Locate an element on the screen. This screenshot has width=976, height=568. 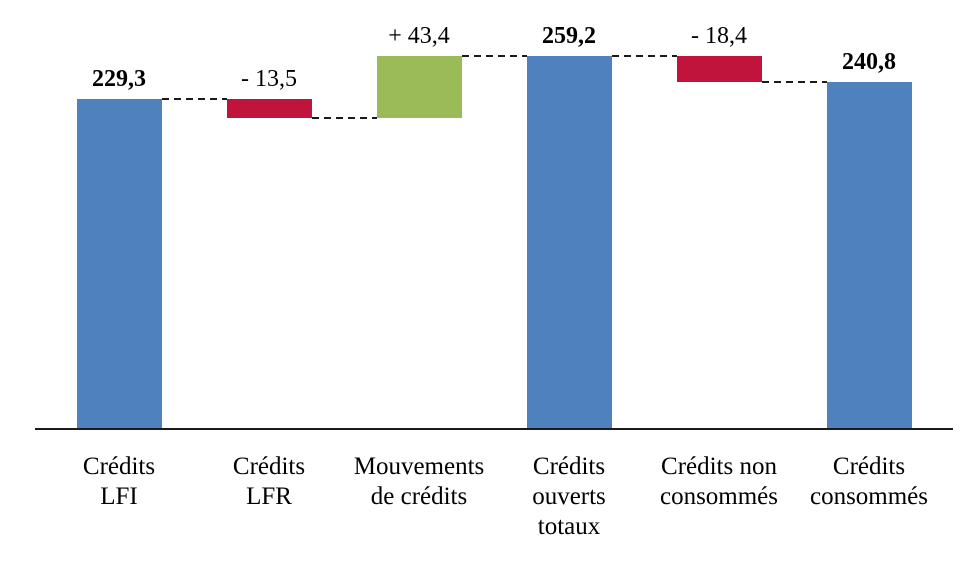
bar-credits-consommes is located at coordinates (869, 255).